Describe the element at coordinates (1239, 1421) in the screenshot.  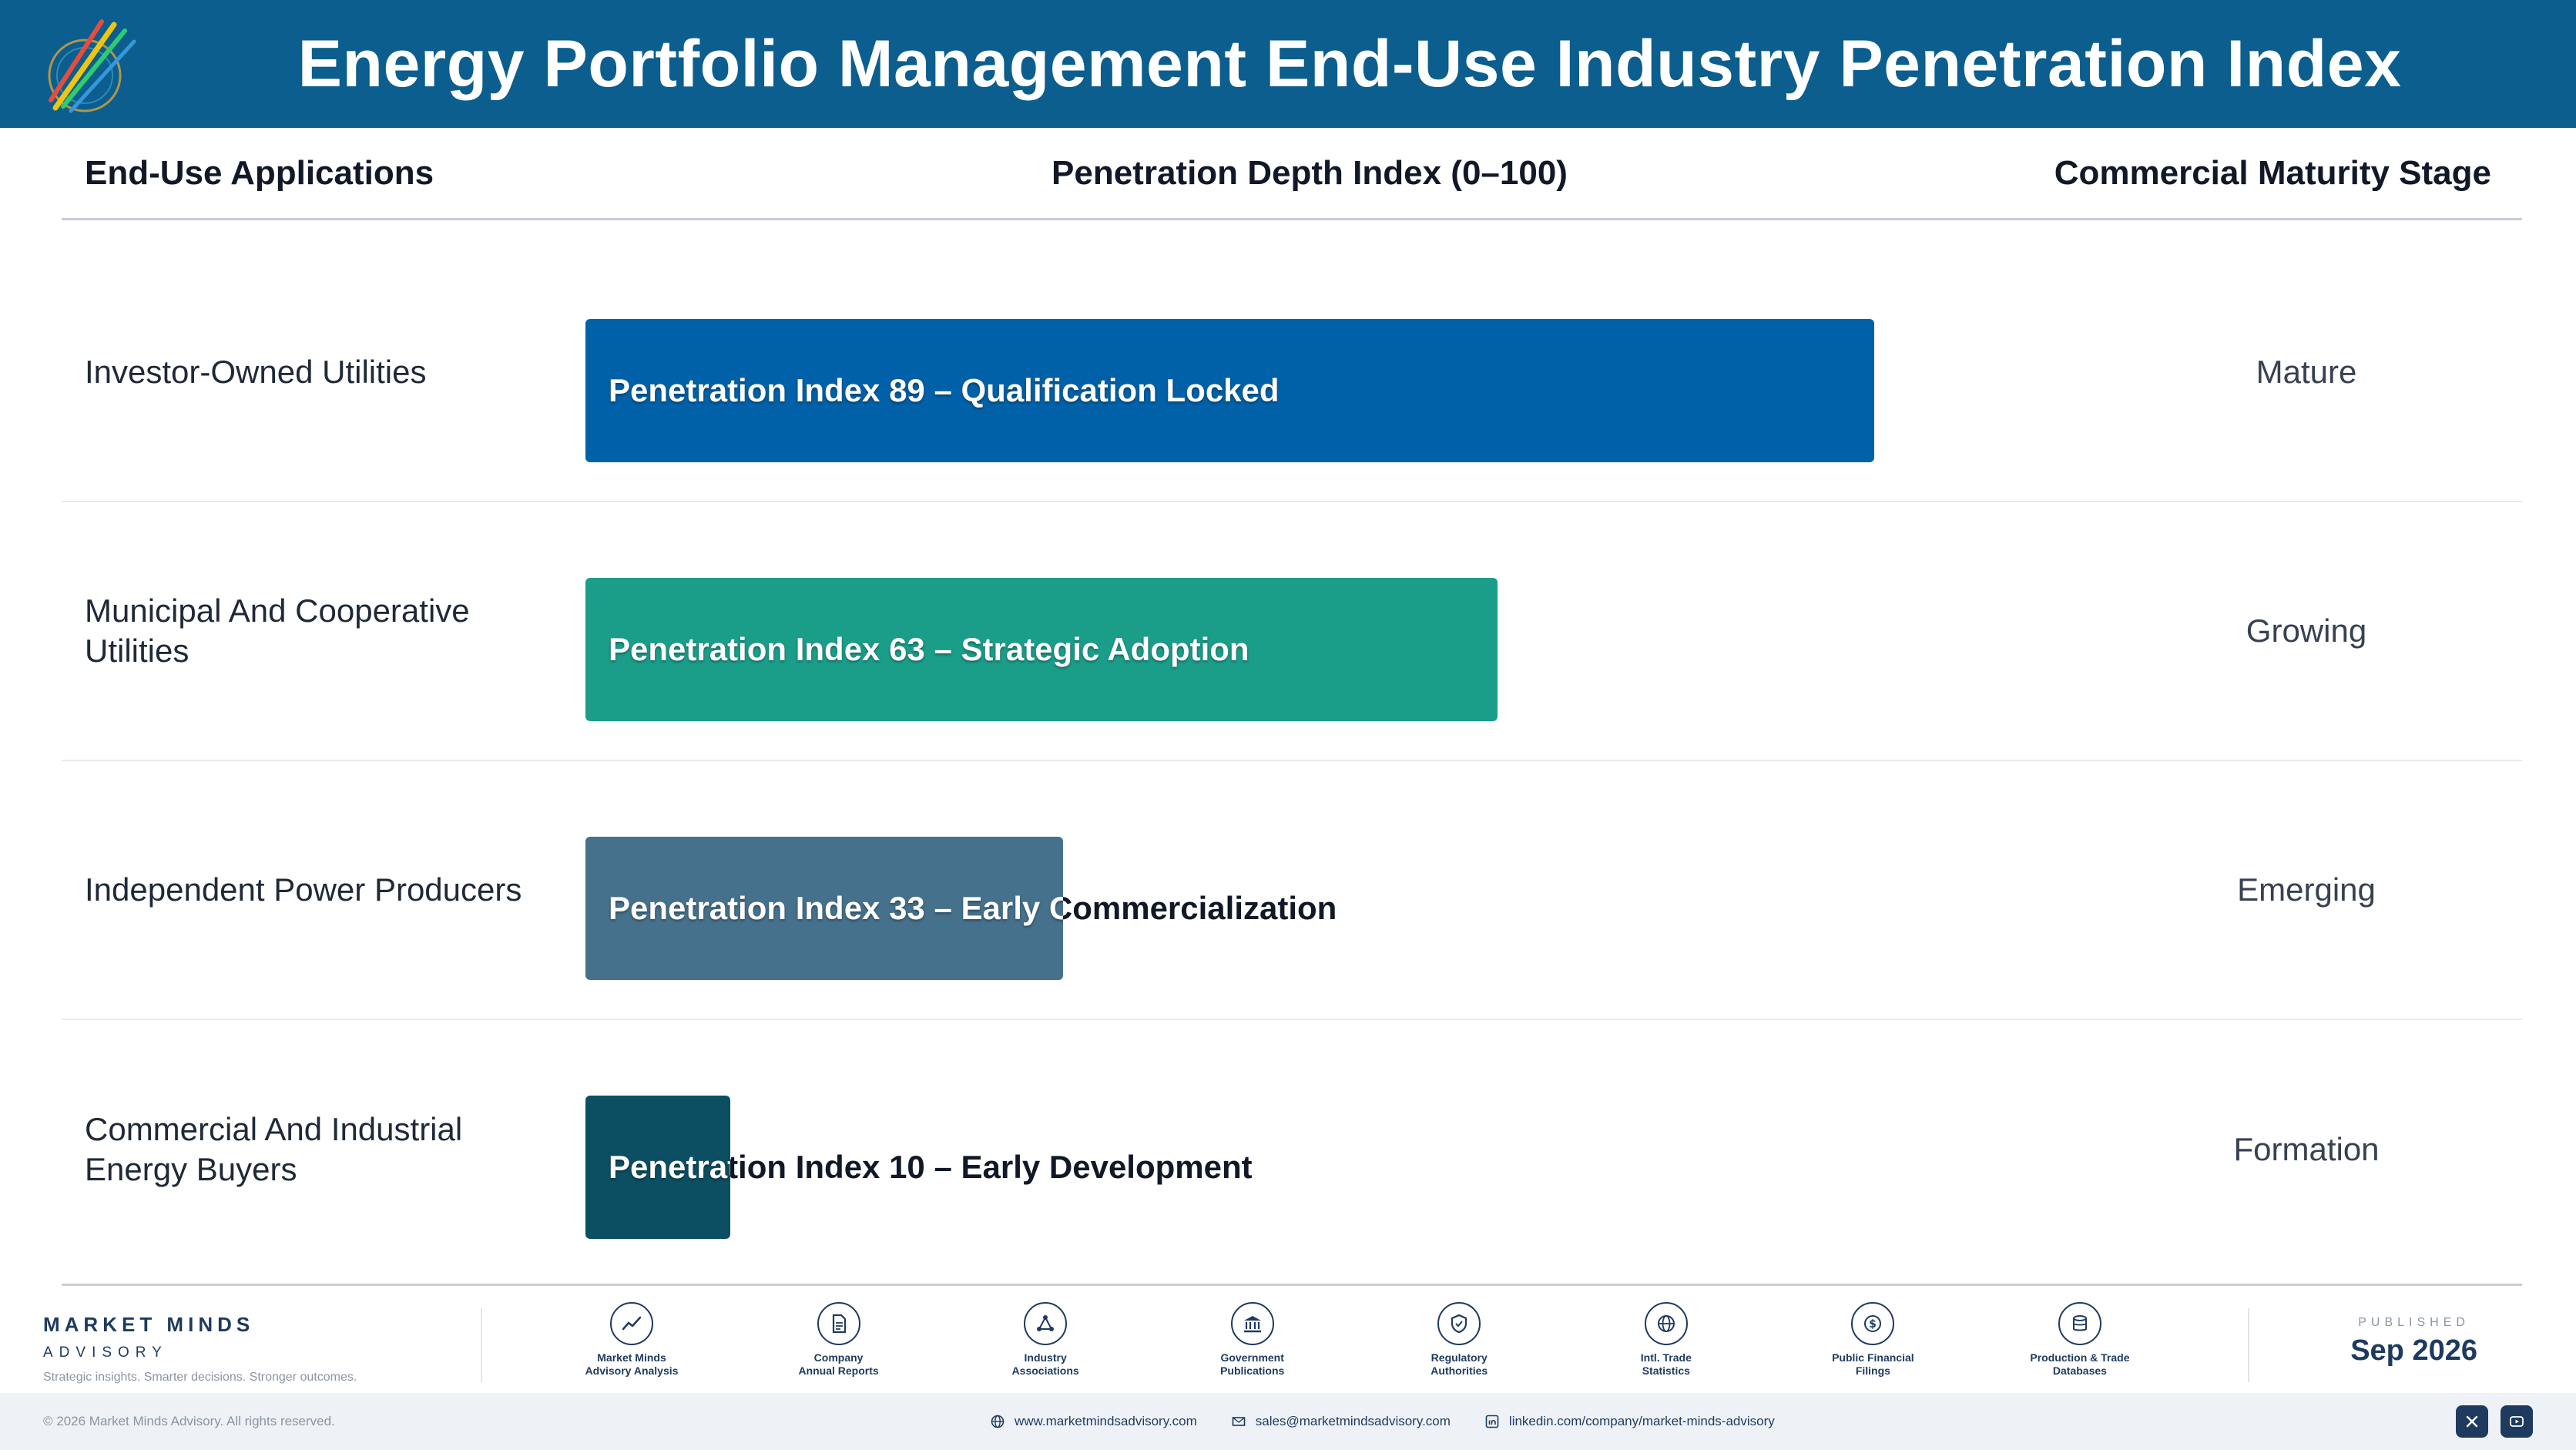
I see `mail-icon` at that location.